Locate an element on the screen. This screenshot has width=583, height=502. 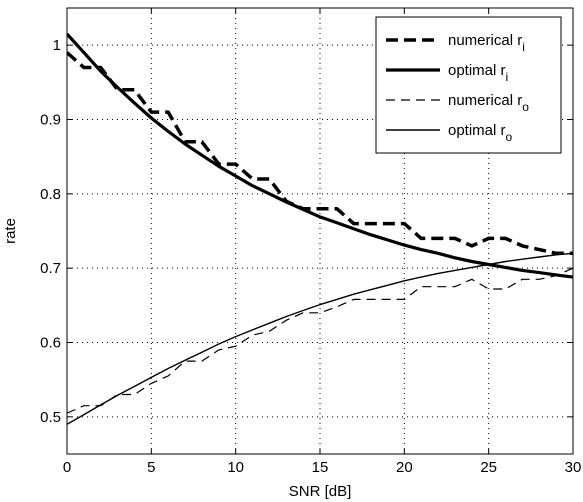
x-tick-label: 25 is located at coordinates (488, 467).